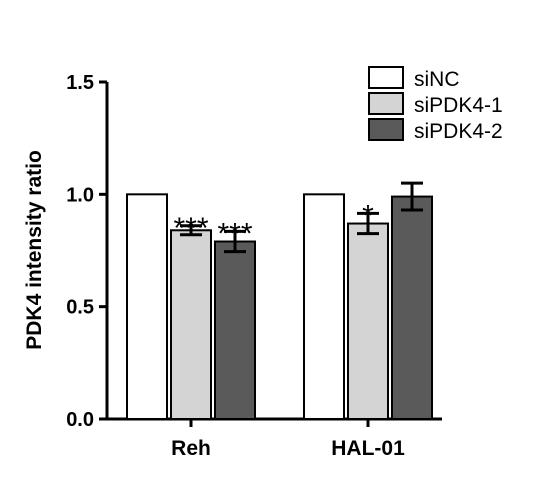  I want to click on significance-marker: *, so click(368, 215).